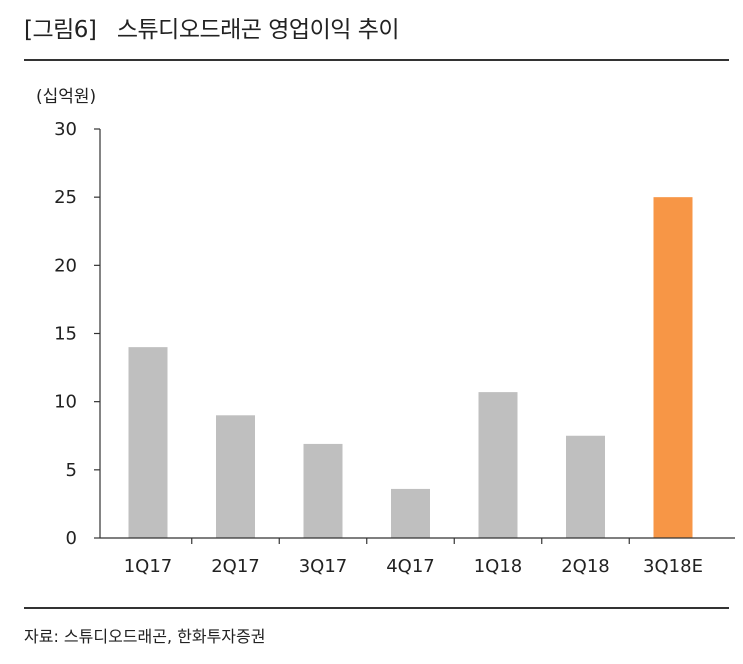 The image size is (743, 664). Describe the element at coordinates (235, 566) in the screenshot. I see `x-tick-label: 2Q17` at that location.